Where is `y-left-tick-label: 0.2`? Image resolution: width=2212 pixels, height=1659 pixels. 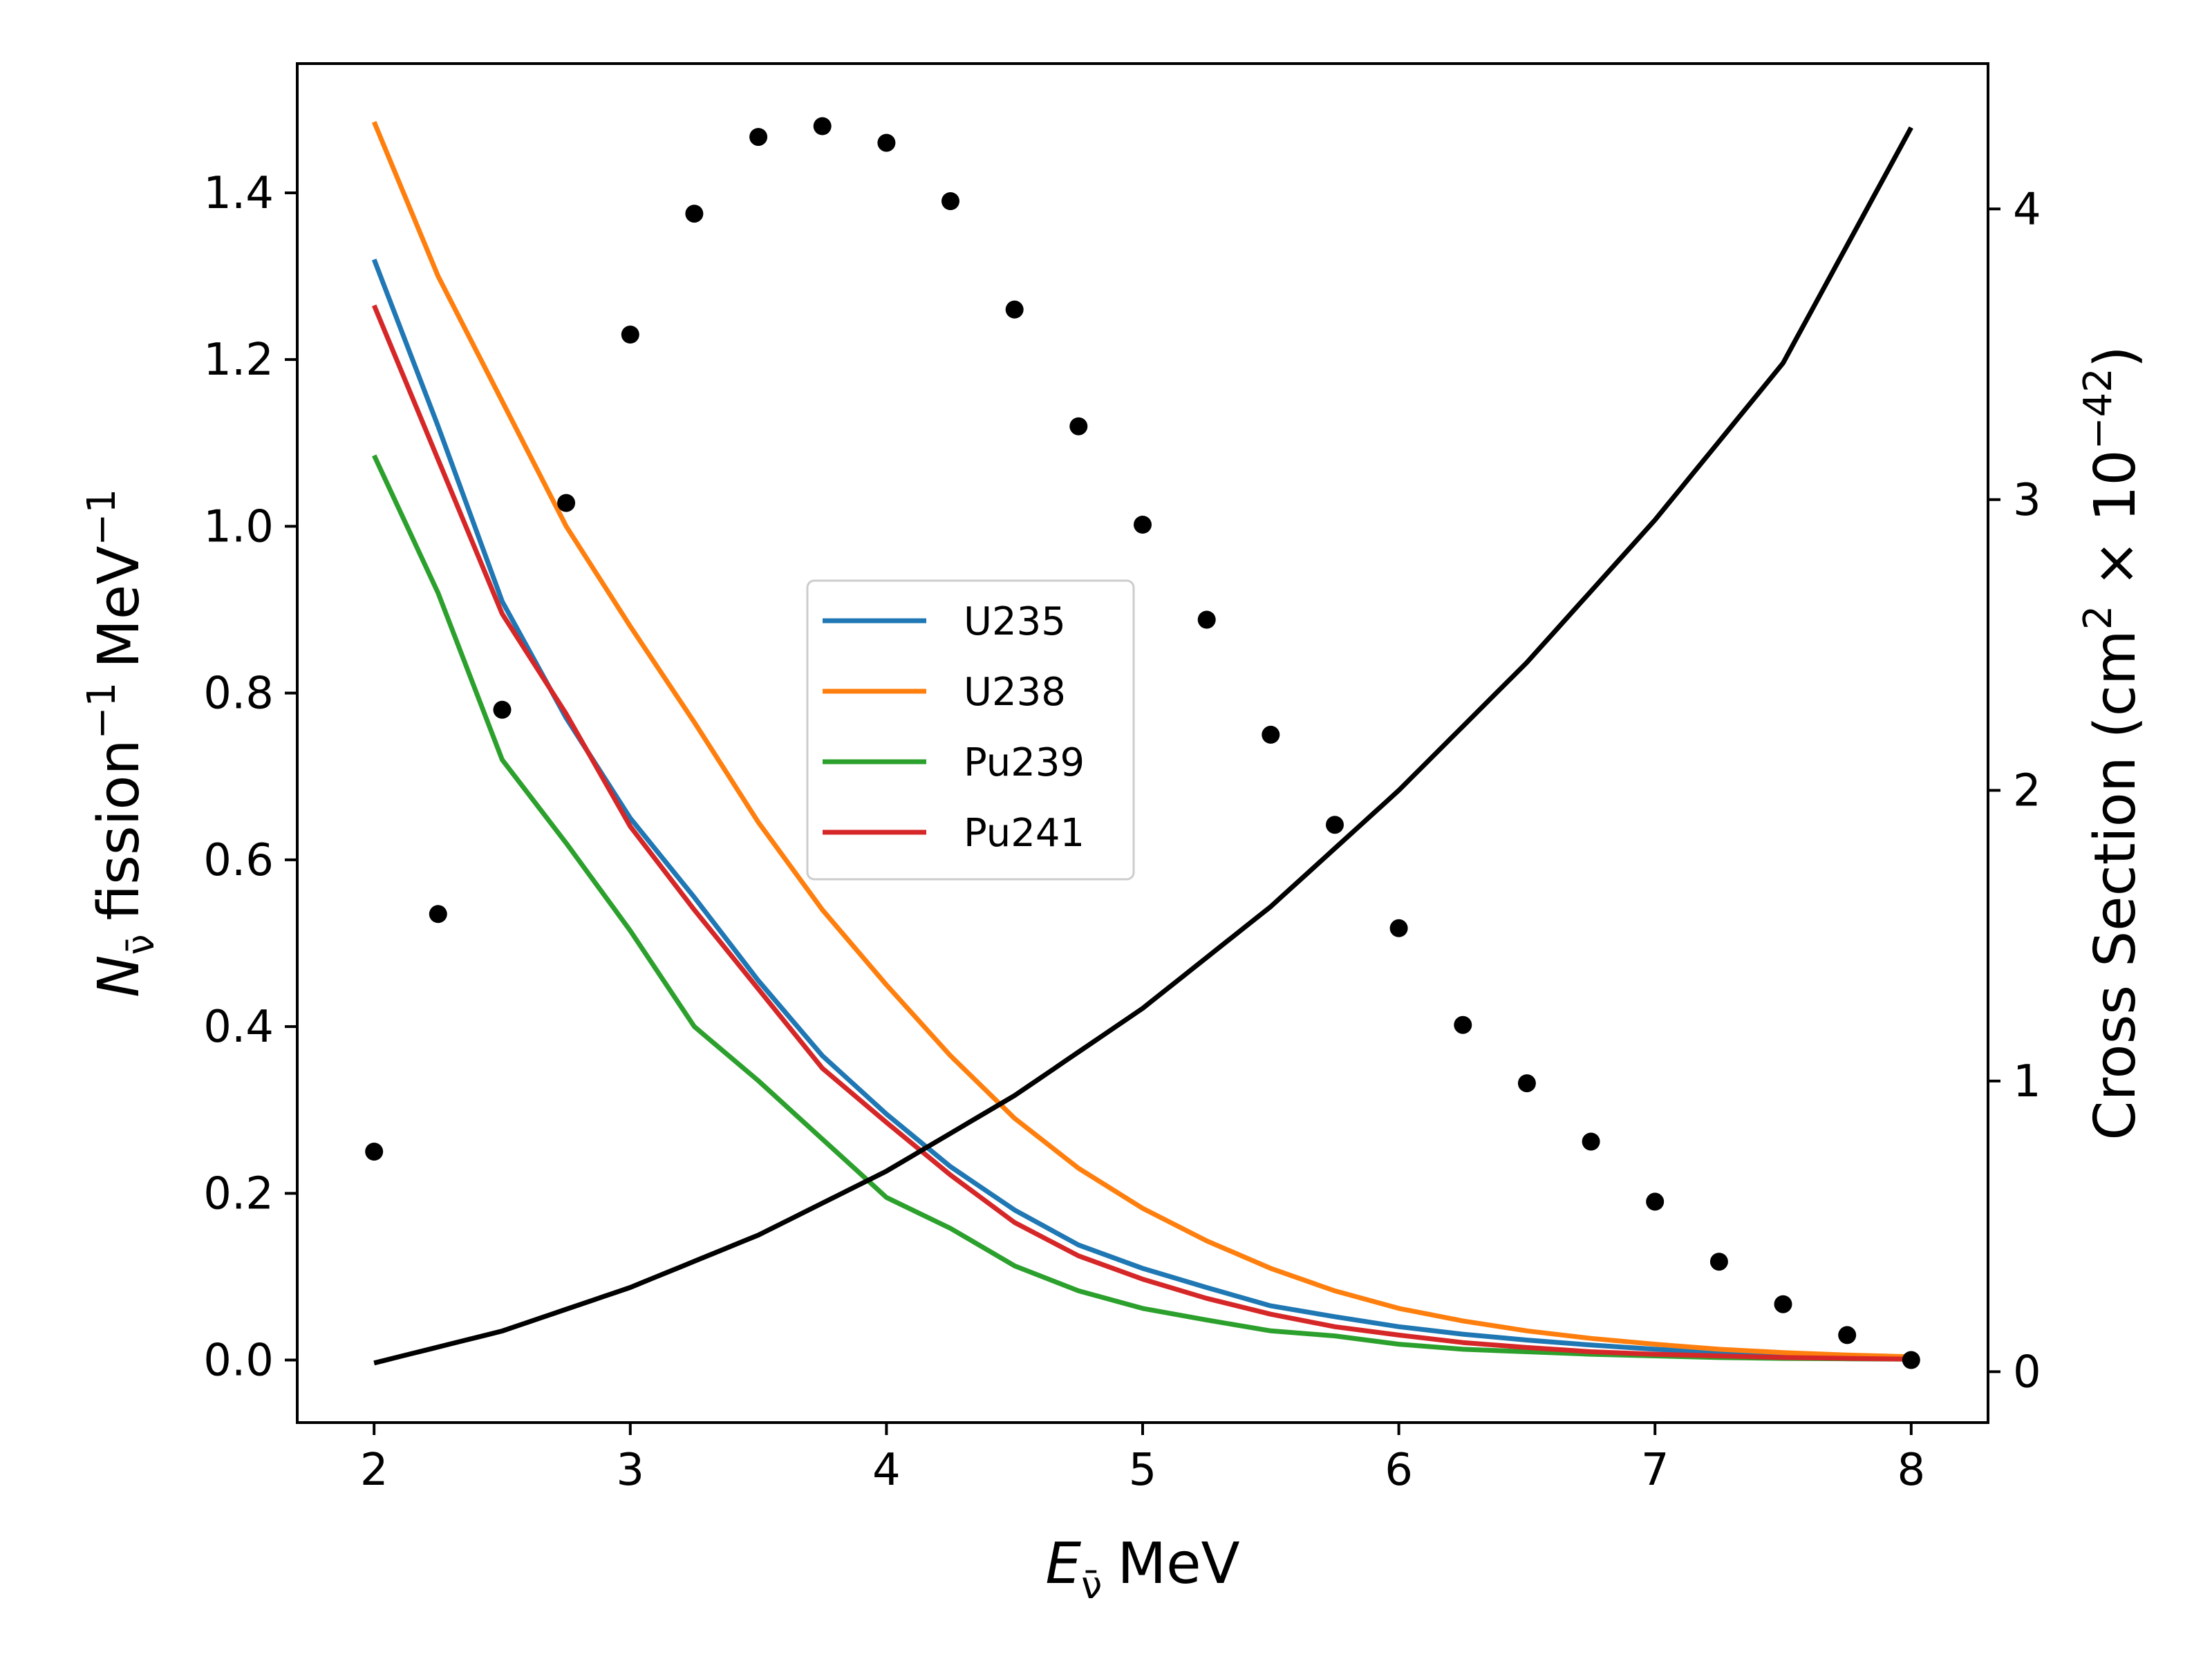 y-left-tick-label: 0.2 is located at coordinates (239, 1193).